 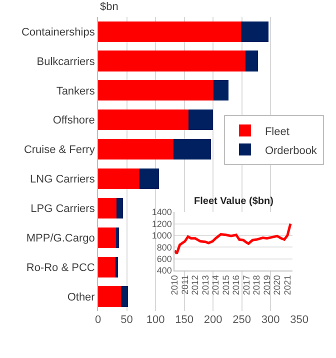 I want to click on x-tick-label: 2021, so click(x=287, y=285).